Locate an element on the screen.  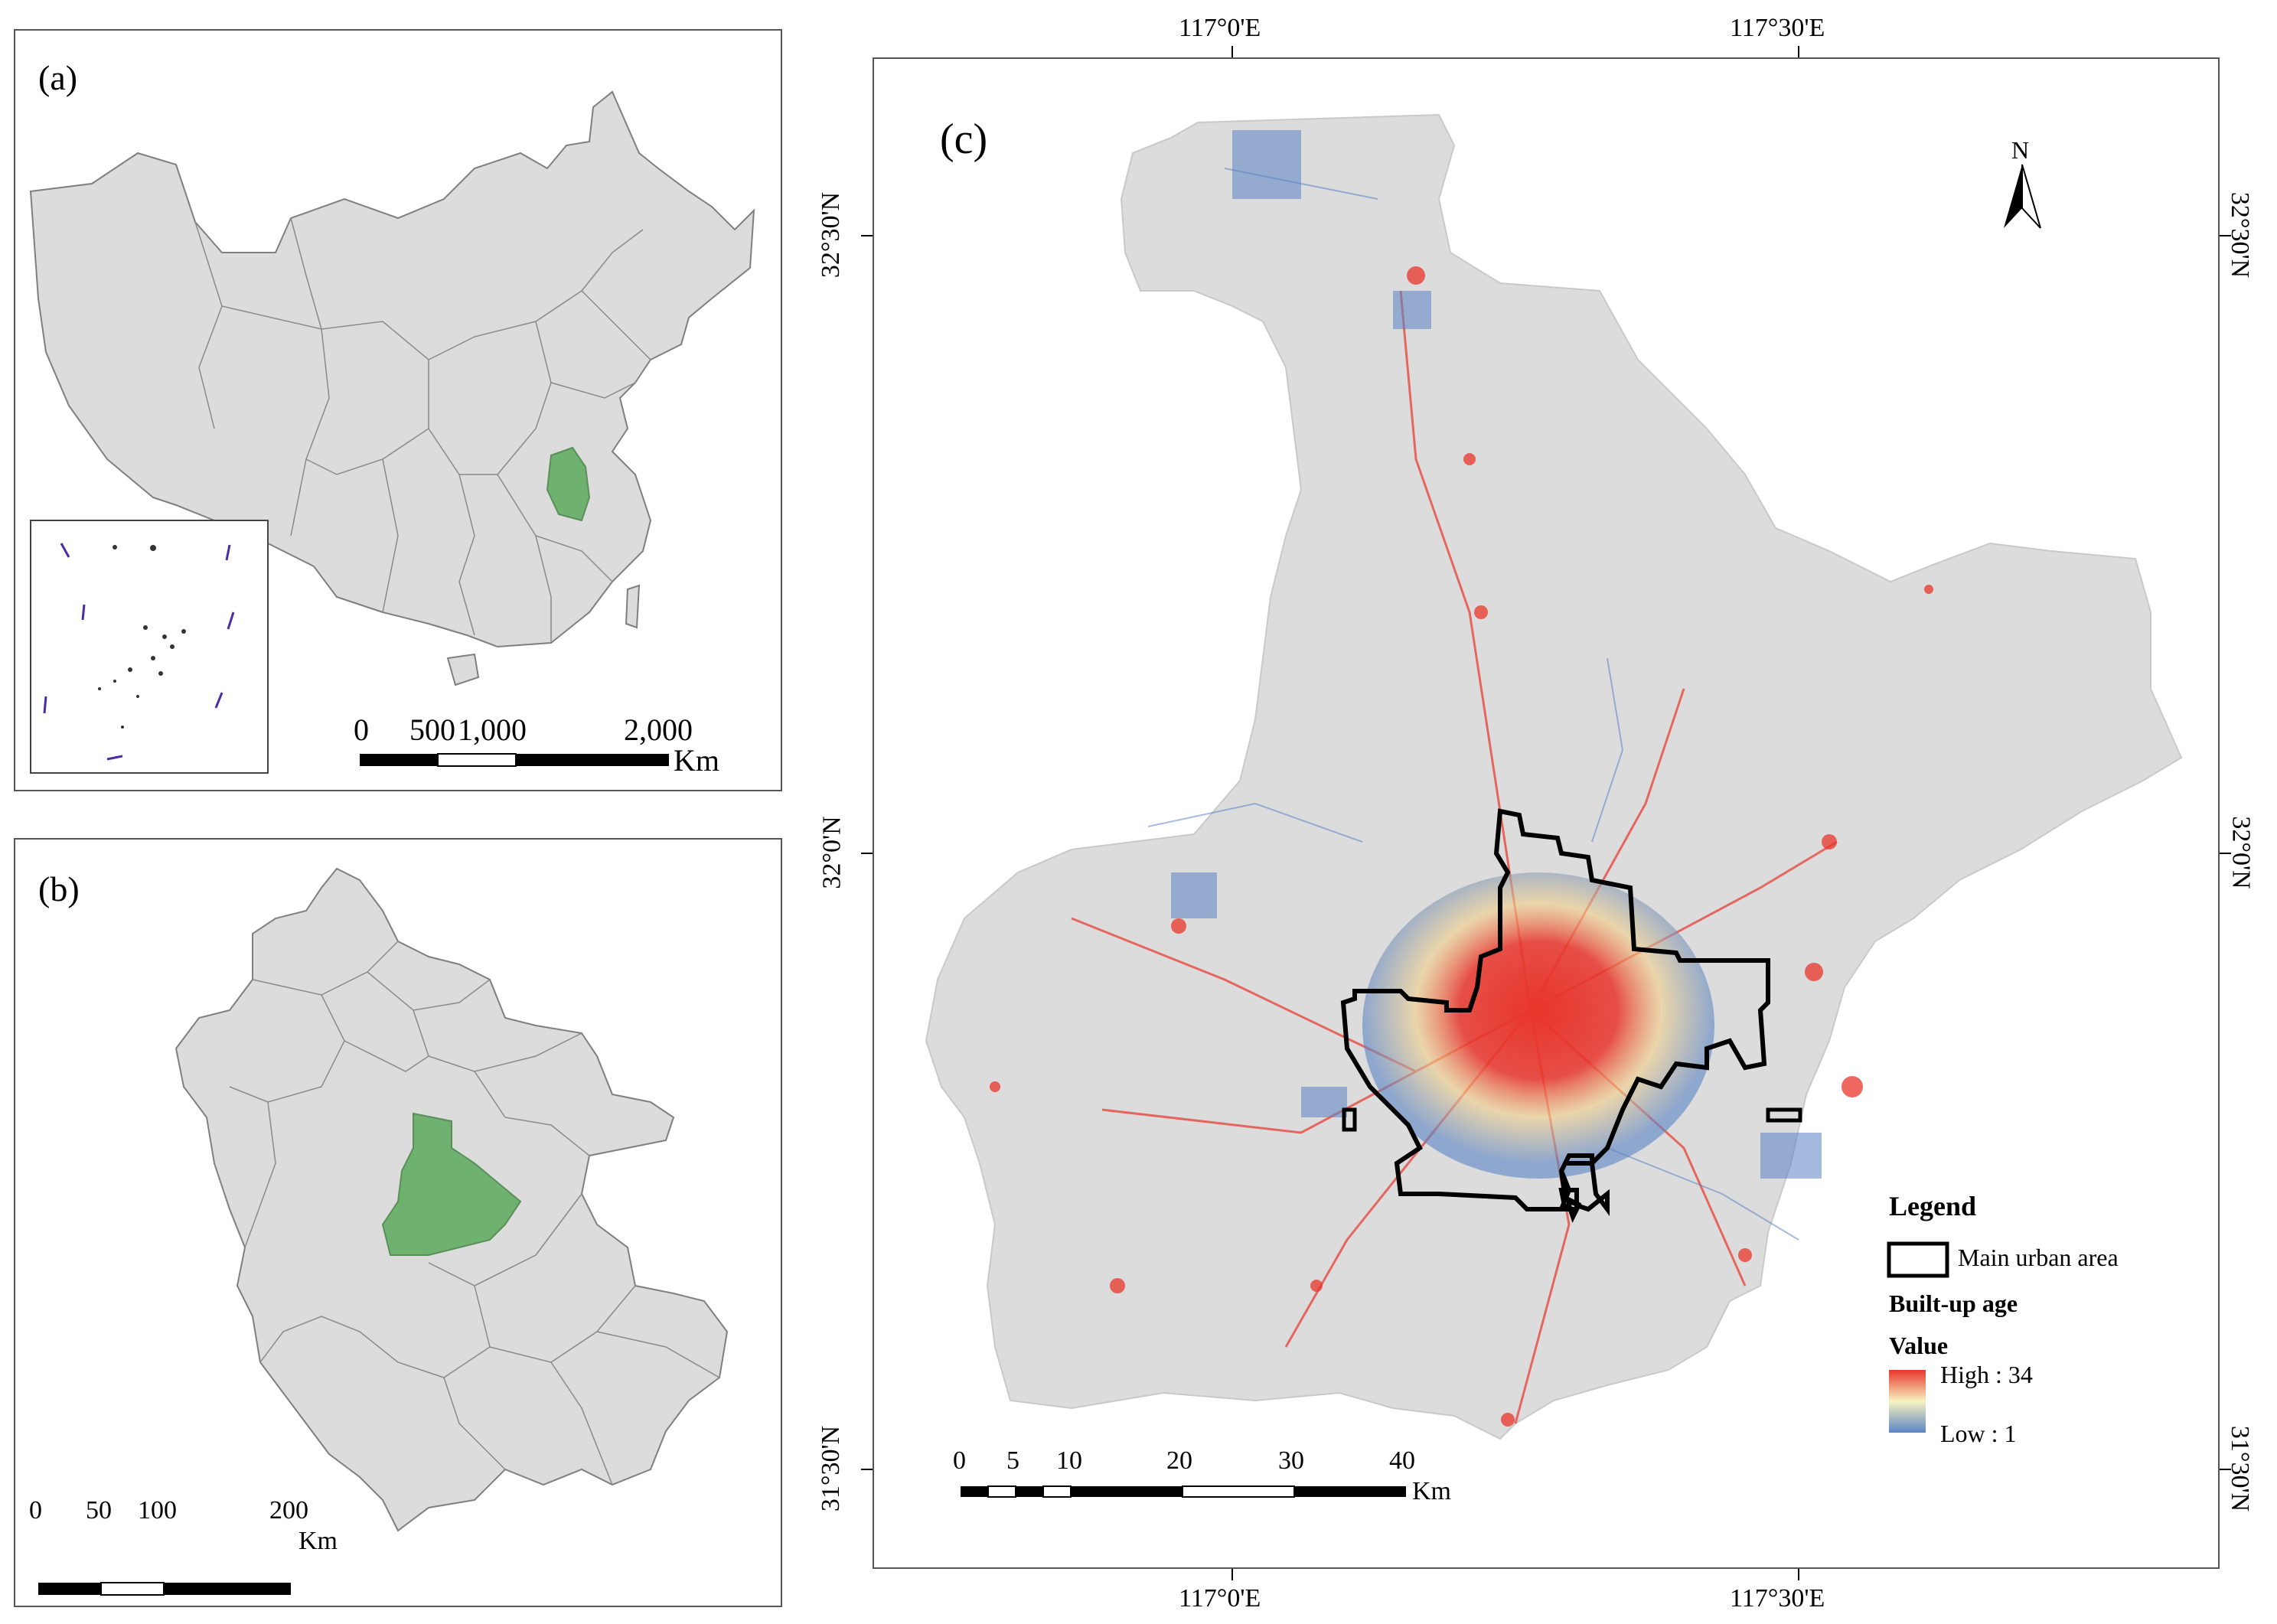
x-tick-top-117-0: 117°0'E is located at coordinates (1220, 28).